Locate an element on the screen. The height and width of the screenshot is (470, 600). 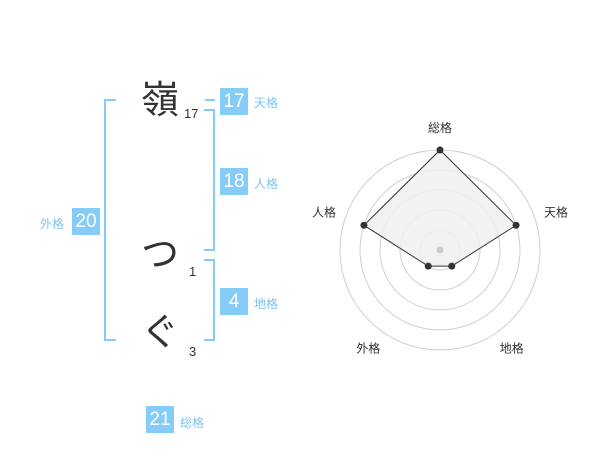
jinkaku-bracket is located at coordinates (209, 180).